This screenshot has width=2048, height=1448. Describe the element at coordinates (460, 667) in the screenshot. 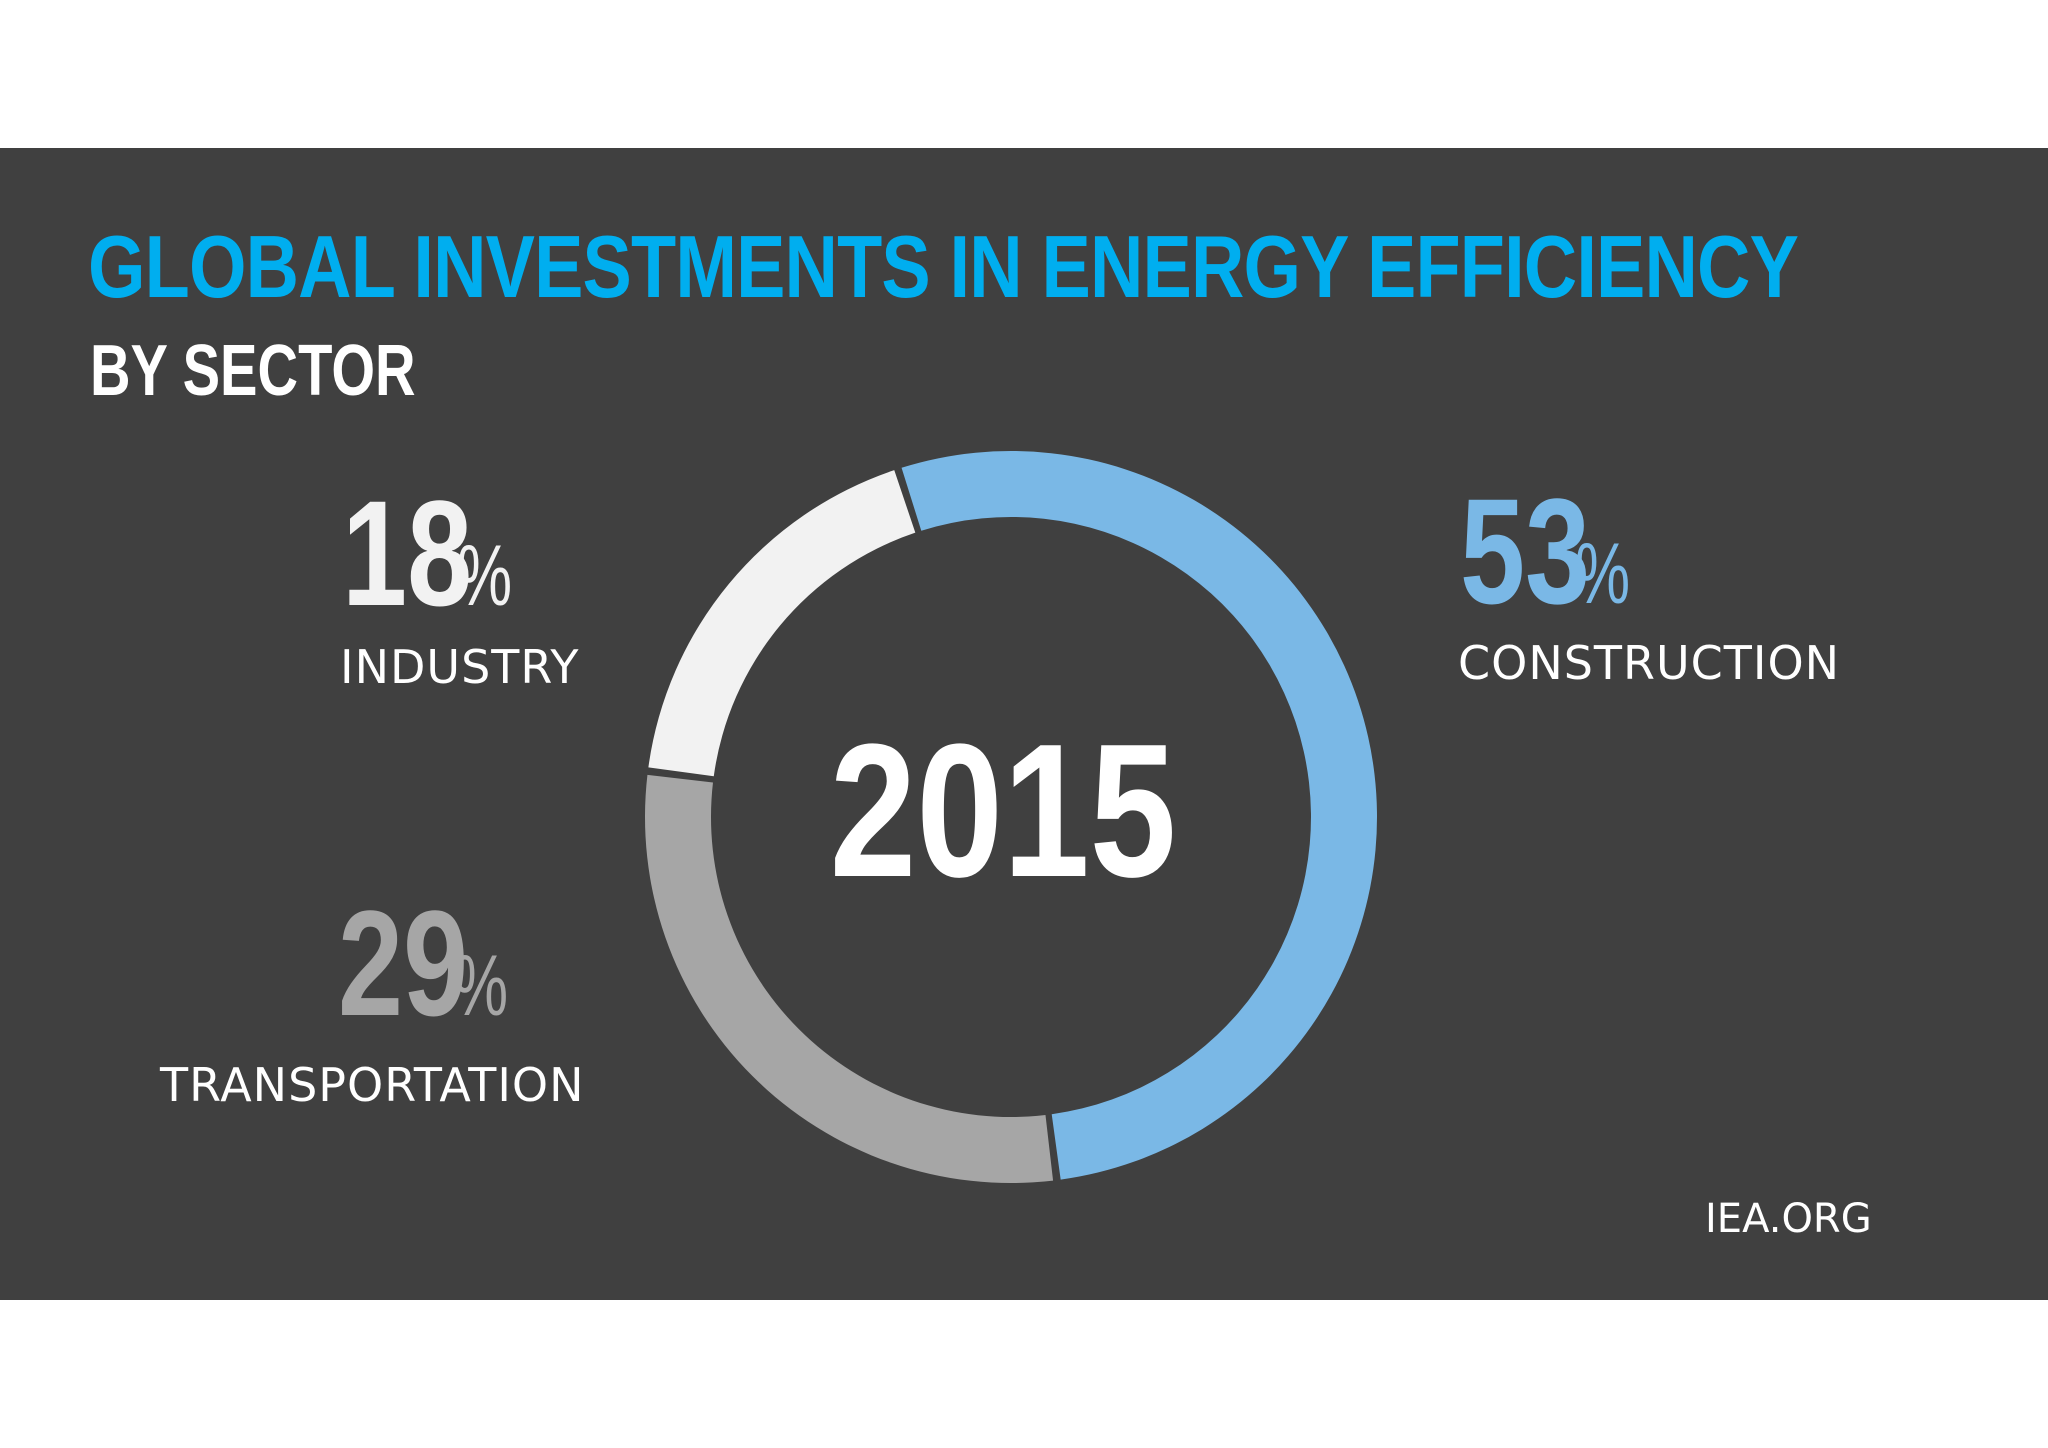

I see `industry-label: INDUSTRY` at that location.